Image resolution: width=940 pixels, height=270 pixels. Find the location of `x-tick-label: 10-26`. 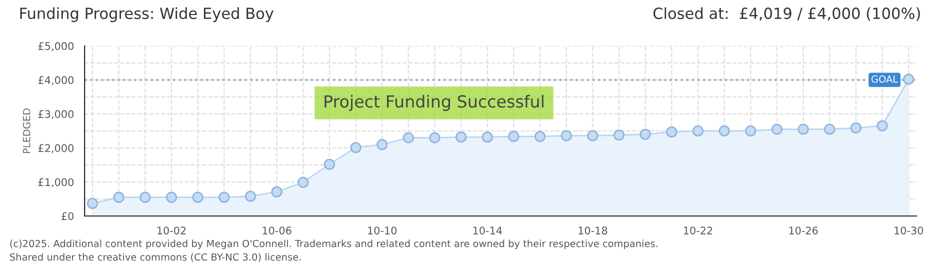

x-tick-label: 10-26 is located at coordinates (803, 230).